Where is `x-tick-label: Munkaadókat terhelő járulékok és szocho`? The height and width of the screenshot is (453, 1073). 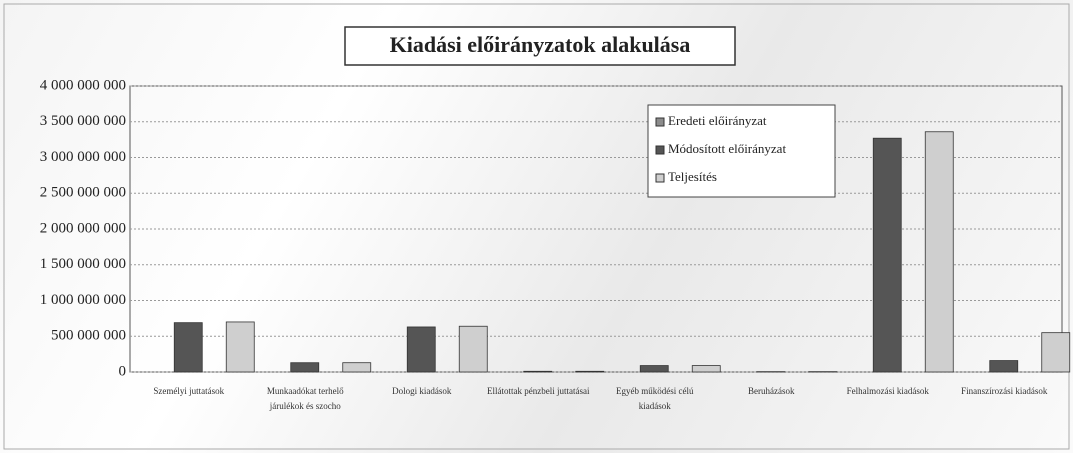 x-tick-label: Munkaadókat terhelő járulékok és szocho is located at coordinates (305, 398).